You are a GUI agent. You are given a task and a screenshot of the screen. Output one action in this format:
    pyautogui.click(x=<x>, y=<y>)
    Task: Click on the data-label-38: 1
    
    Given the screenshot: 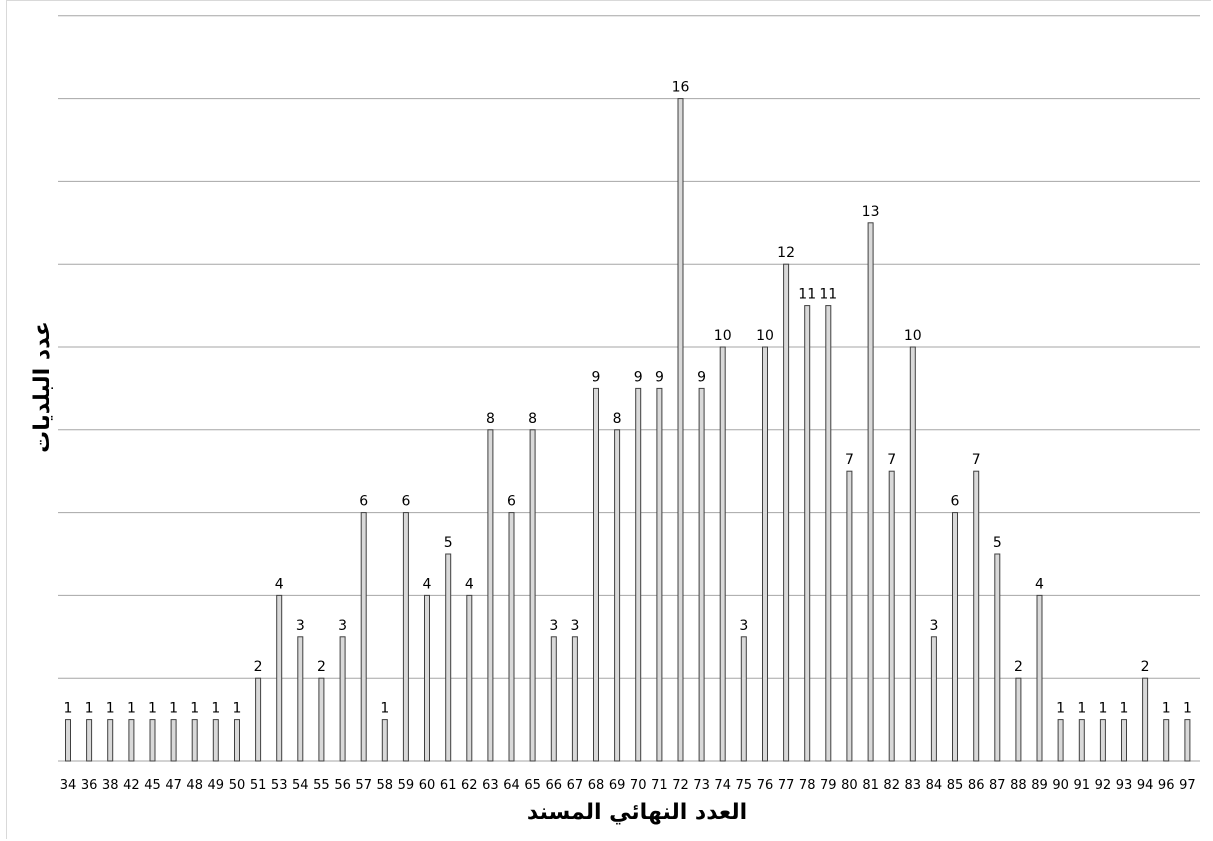 What is the action you would take?
    pyautogui.click(x=110, y=709)
    